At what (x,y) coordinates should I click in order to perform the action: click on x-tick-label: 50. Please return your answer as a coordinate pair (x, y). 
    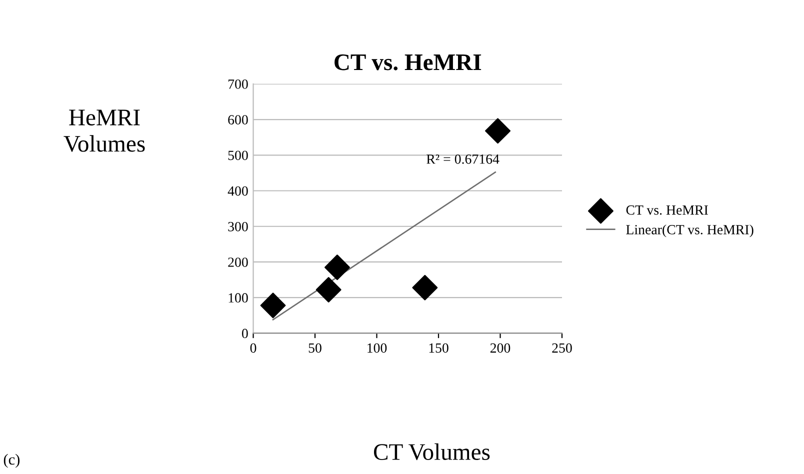
    Looking at the image, I should click on (315, 348).